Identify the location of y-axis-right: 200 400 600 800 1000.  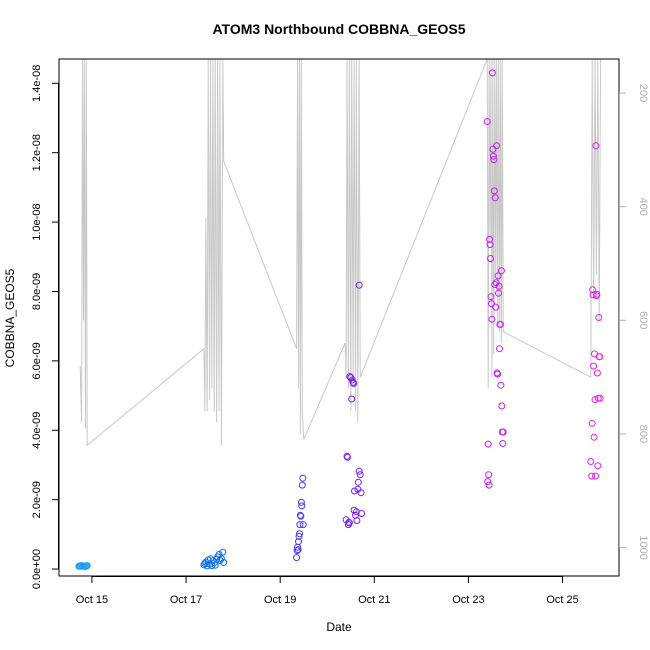
(634, 322).